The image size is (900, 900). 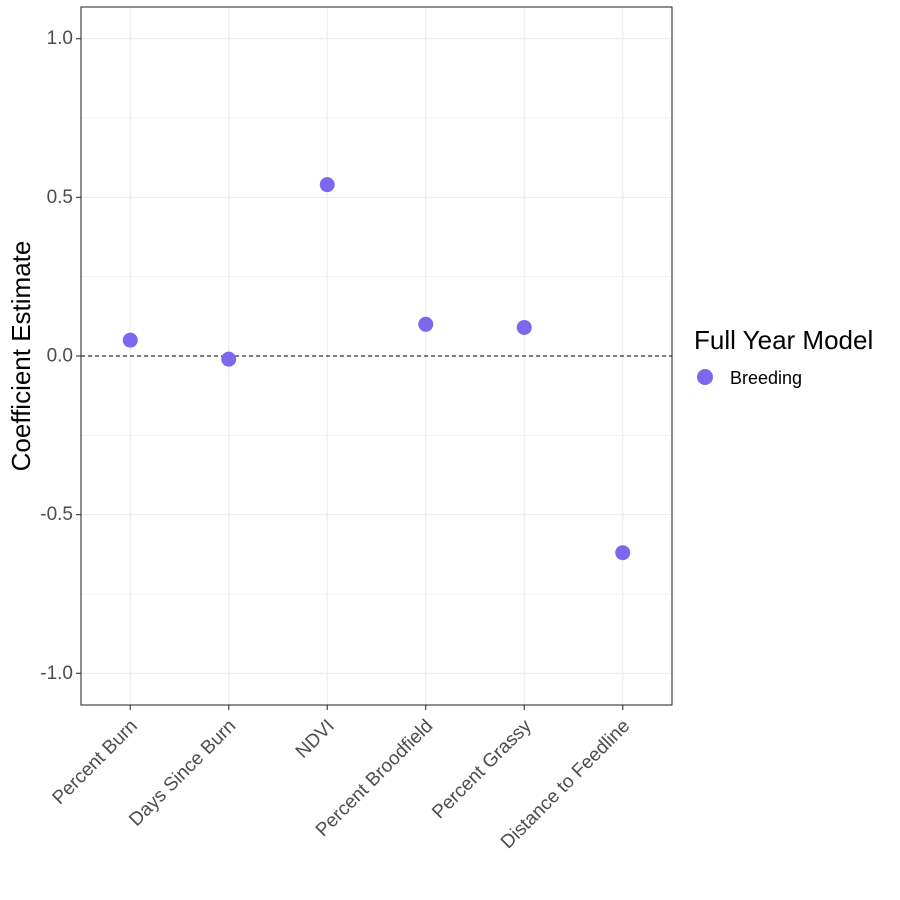 I want to click on legend-label-breeding: Breeding, so click(x=766, y=378).